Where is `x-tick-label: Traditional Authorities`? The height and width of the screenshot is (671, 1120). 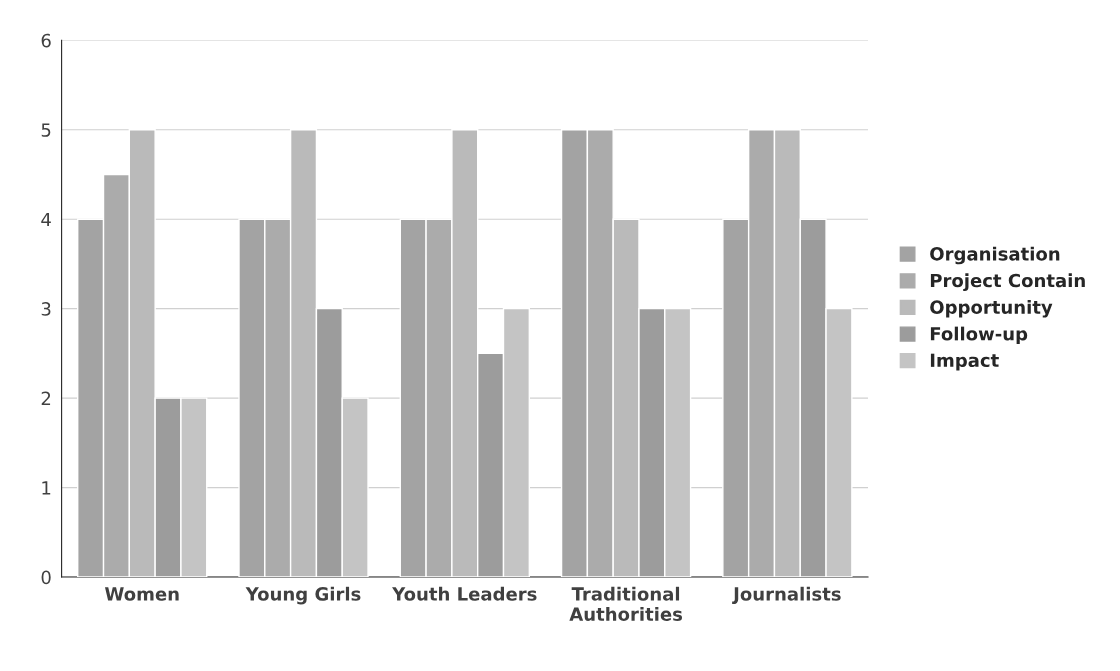
x-tick-label: Traditional Authorities is located at coordinates (626, 603).